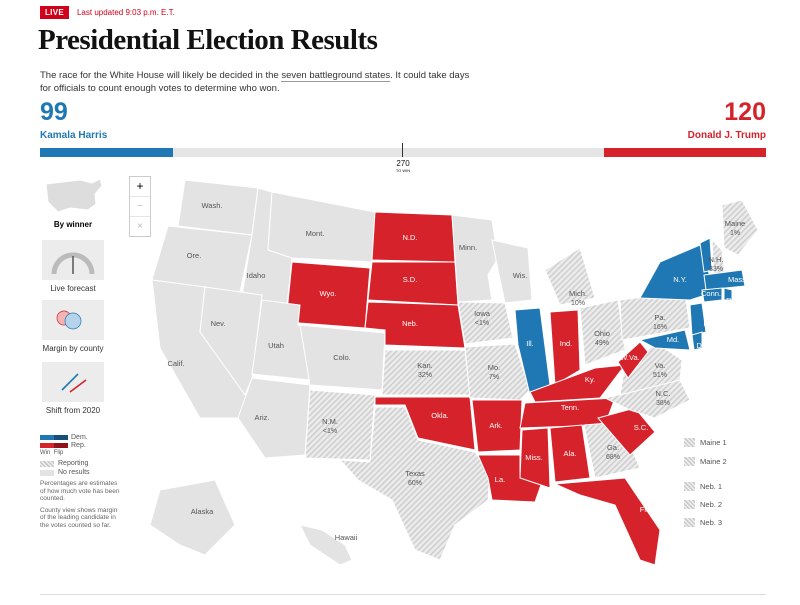  What do you see at coordinates (613, 457) in the screenshot?
I see `state-reporting-ga: 68%` at bounding box center [613, 457].